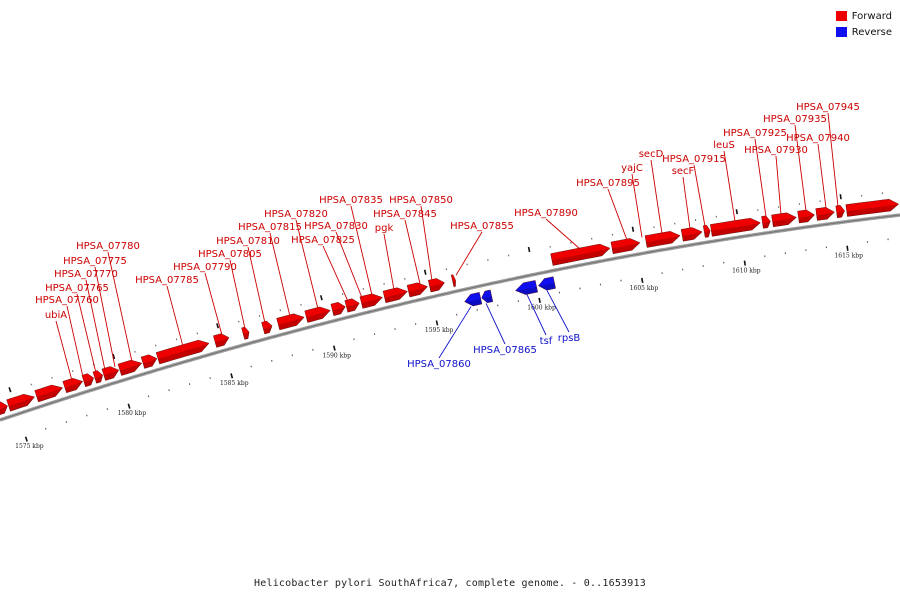  I want to click on reverse-gene-label: HPSA_07860, so click(439, 364).